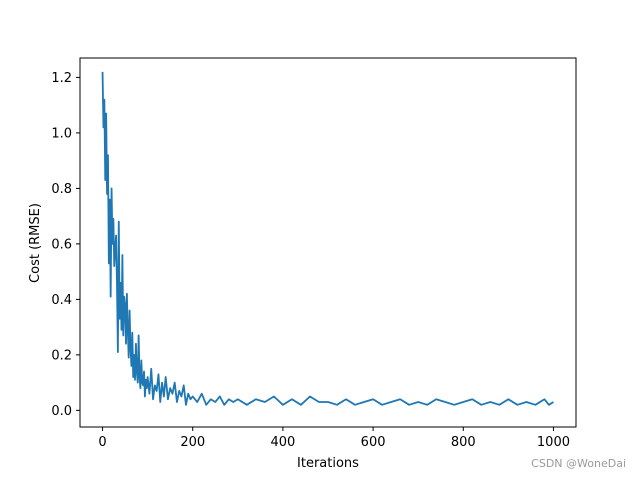  What do you see at coordinates (102, 442) in the screenshot?
I see `x-tick-label: 0` at bounding box center [102, 442].